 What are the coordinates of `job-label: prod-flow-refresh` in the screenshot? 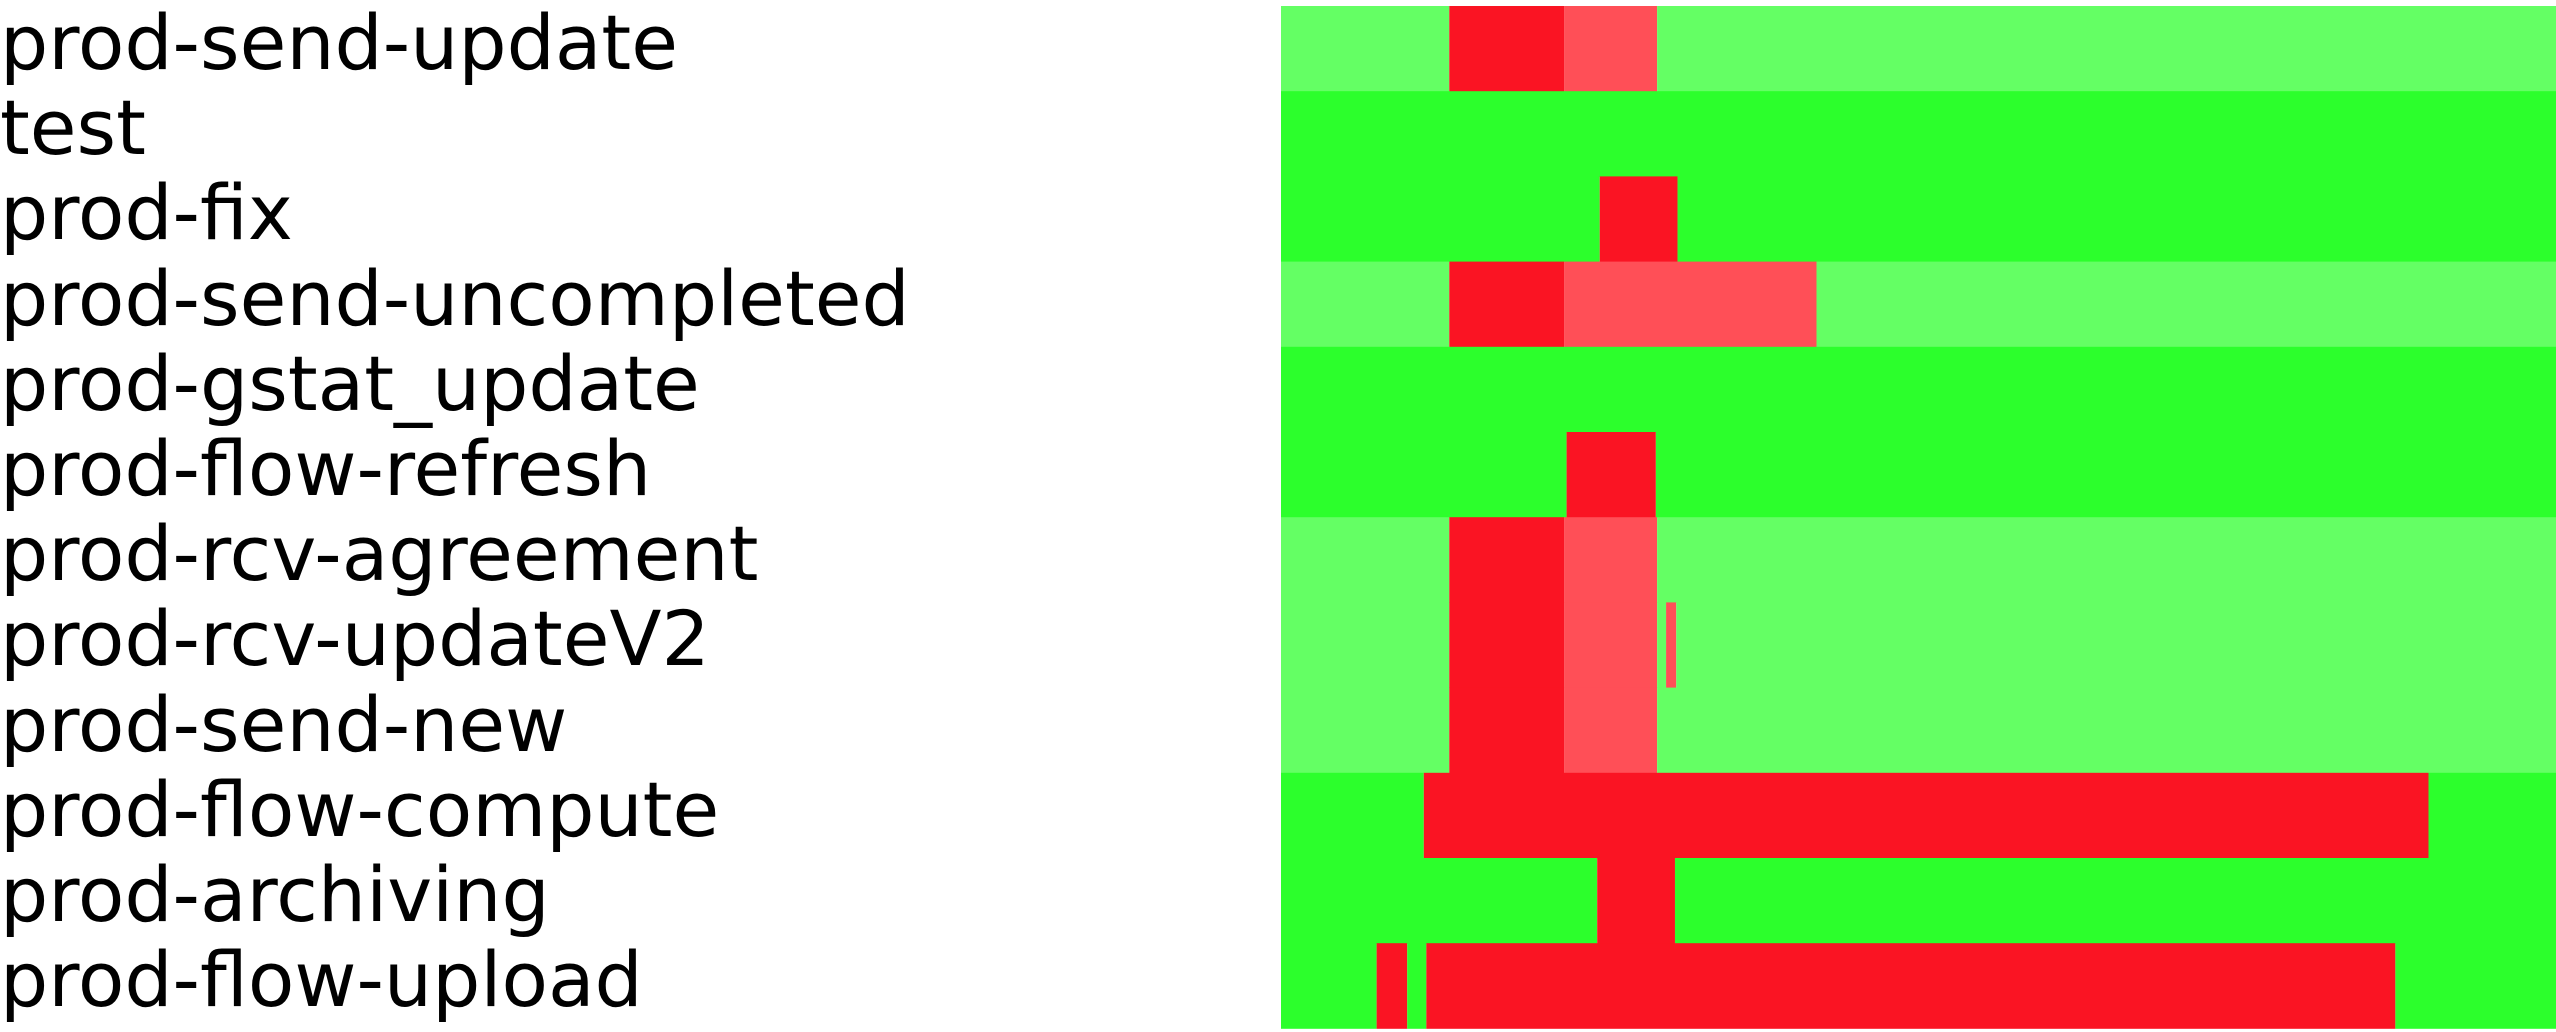 It's located at (326, 468).